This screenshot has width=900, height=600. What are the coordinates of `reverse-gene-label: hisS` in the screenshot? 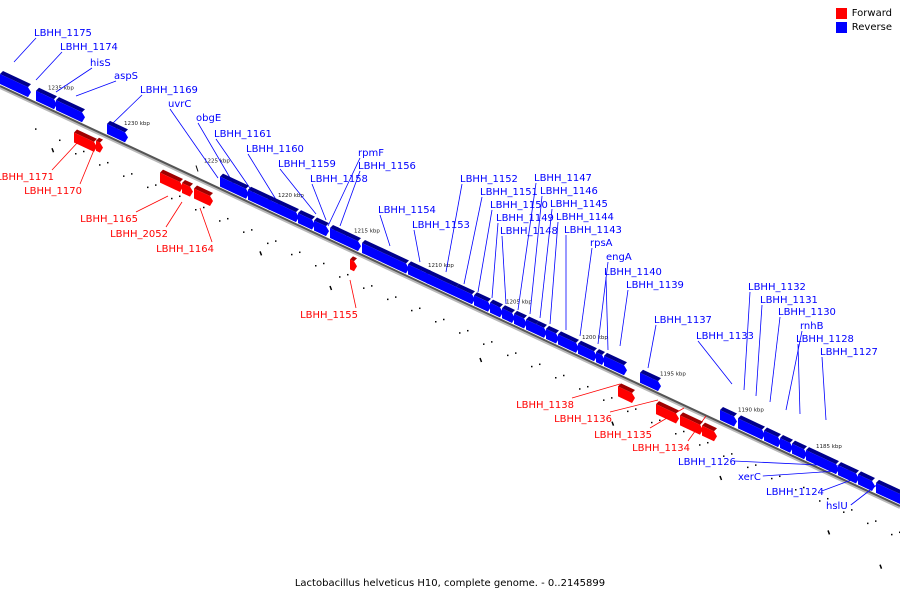 It's located at (100, 63).